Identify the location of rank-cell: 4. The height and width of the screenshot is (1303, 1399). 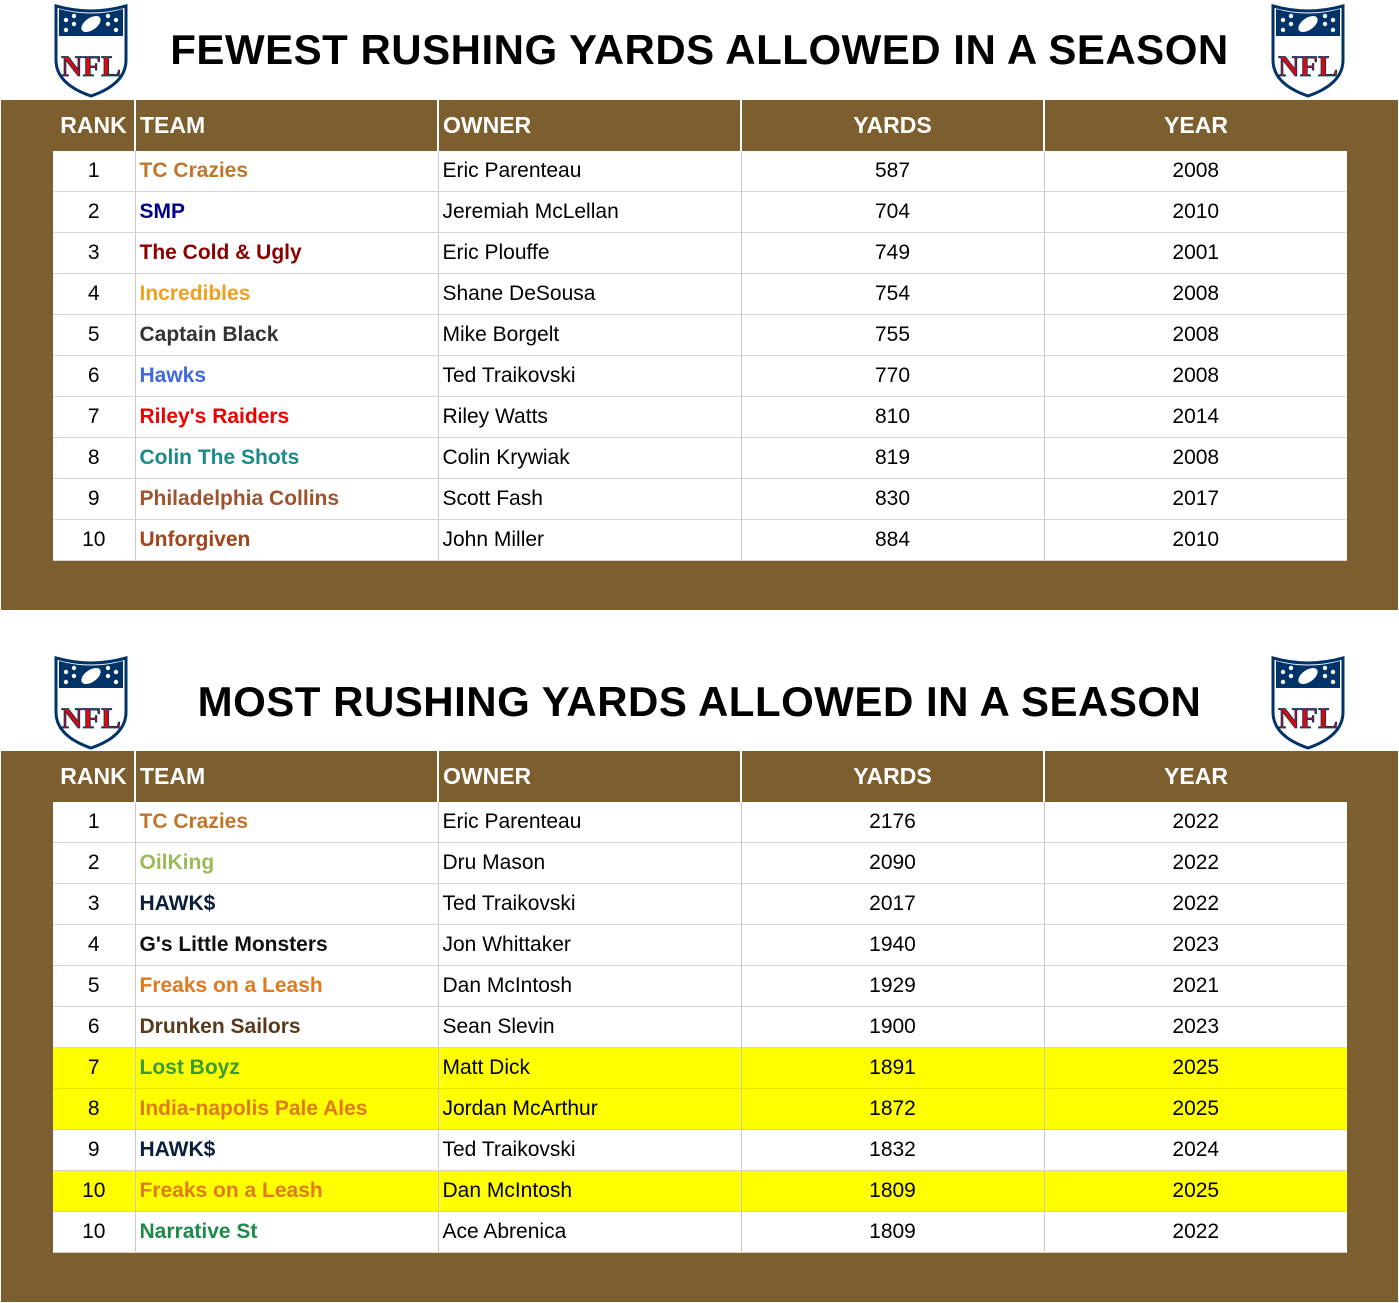
(94, 294).